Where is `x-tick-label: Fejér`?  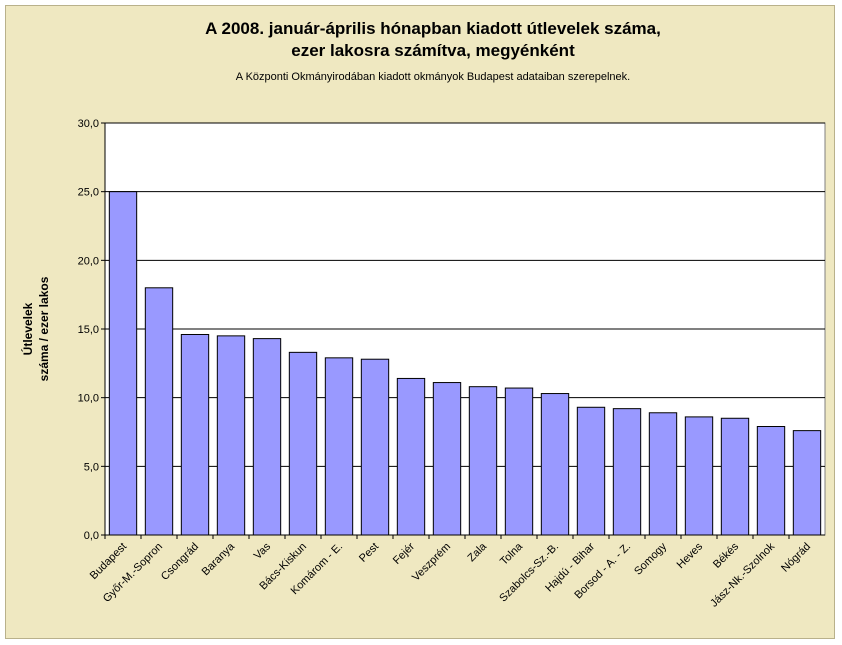
x-tick-label: Fejér is located at coordinates (404, 553).